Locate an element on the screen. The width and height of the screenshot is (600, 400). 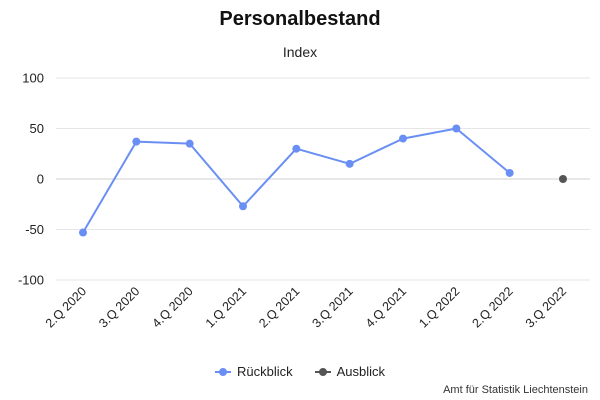
legend-label-rueckblick: Rückblick is located at coordinates (264, 371).